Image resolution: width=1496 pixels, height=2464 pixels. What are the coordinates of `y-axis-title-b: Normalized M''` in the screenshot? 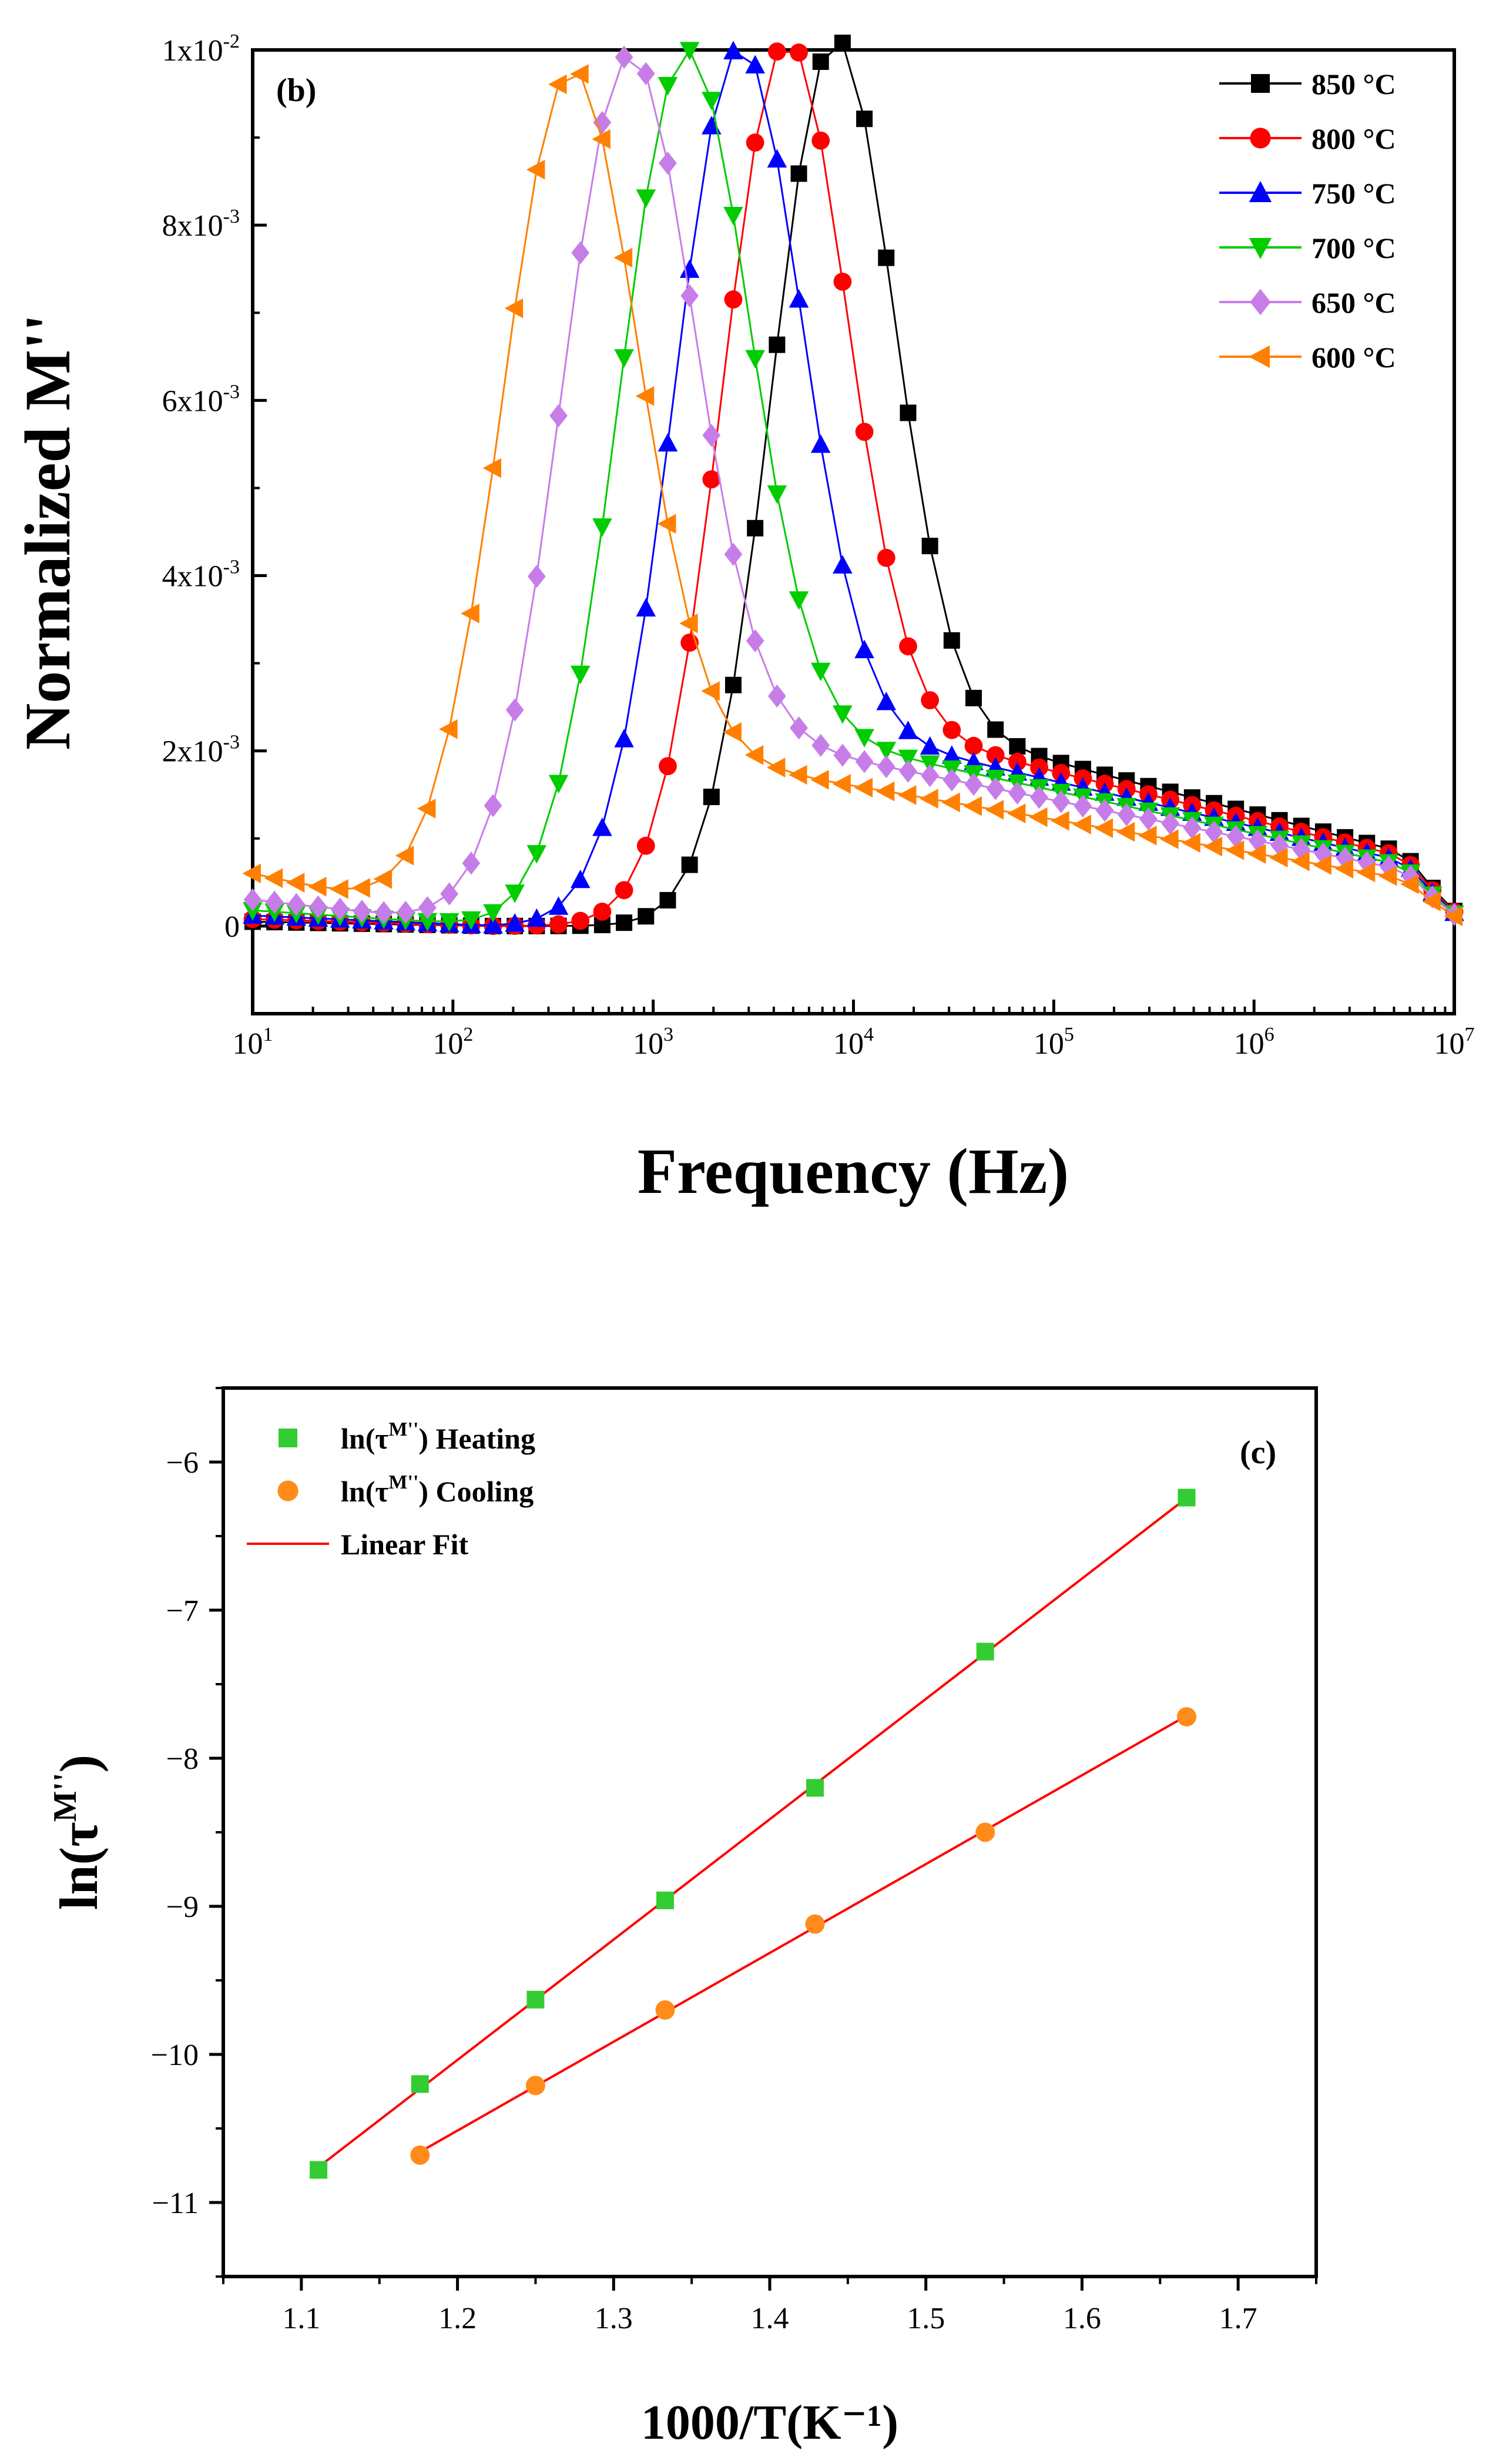 It's located at (47, 532).